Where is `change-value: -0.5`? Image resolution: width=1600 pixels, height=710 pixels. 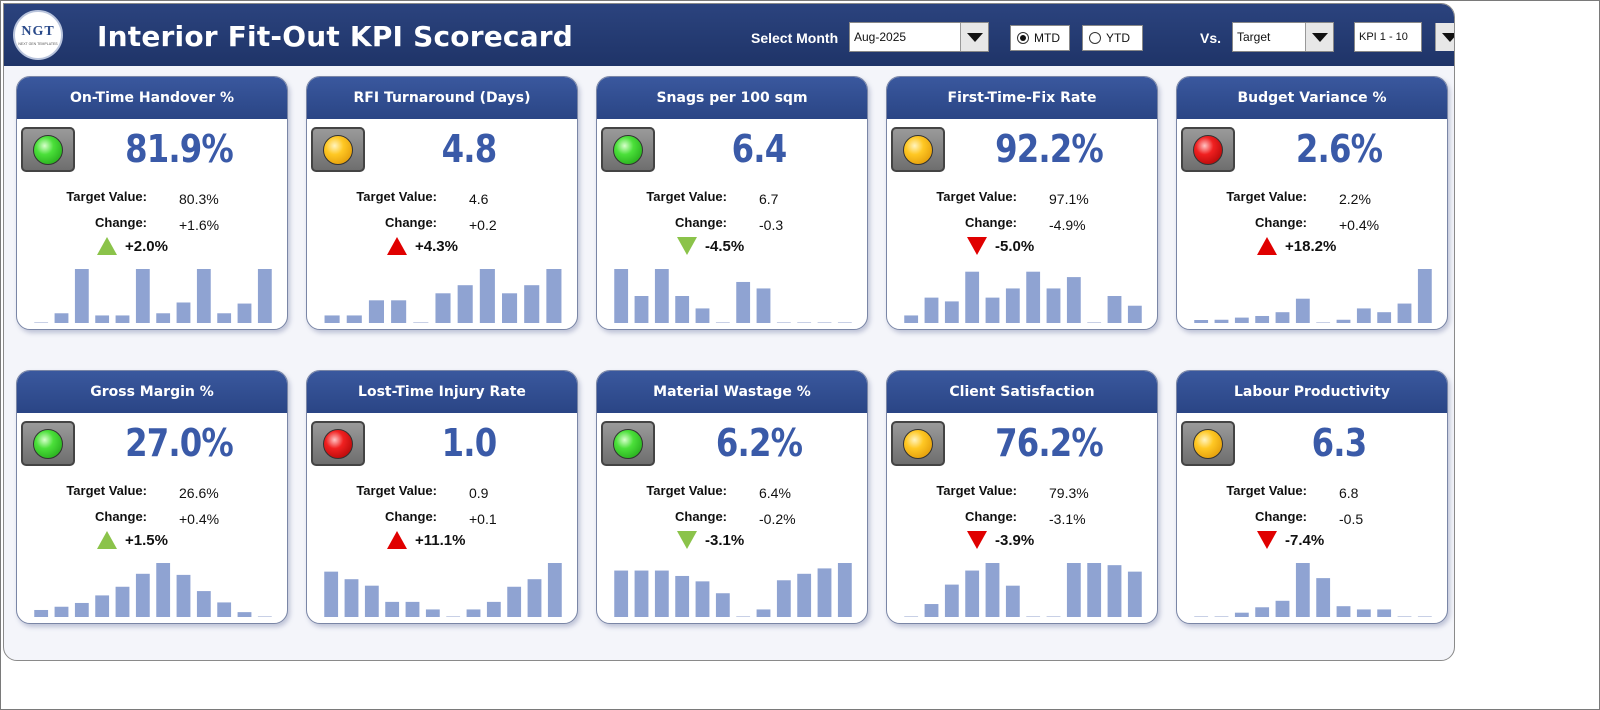
change-value: -0.5 is located at coordinates (1351, 519).